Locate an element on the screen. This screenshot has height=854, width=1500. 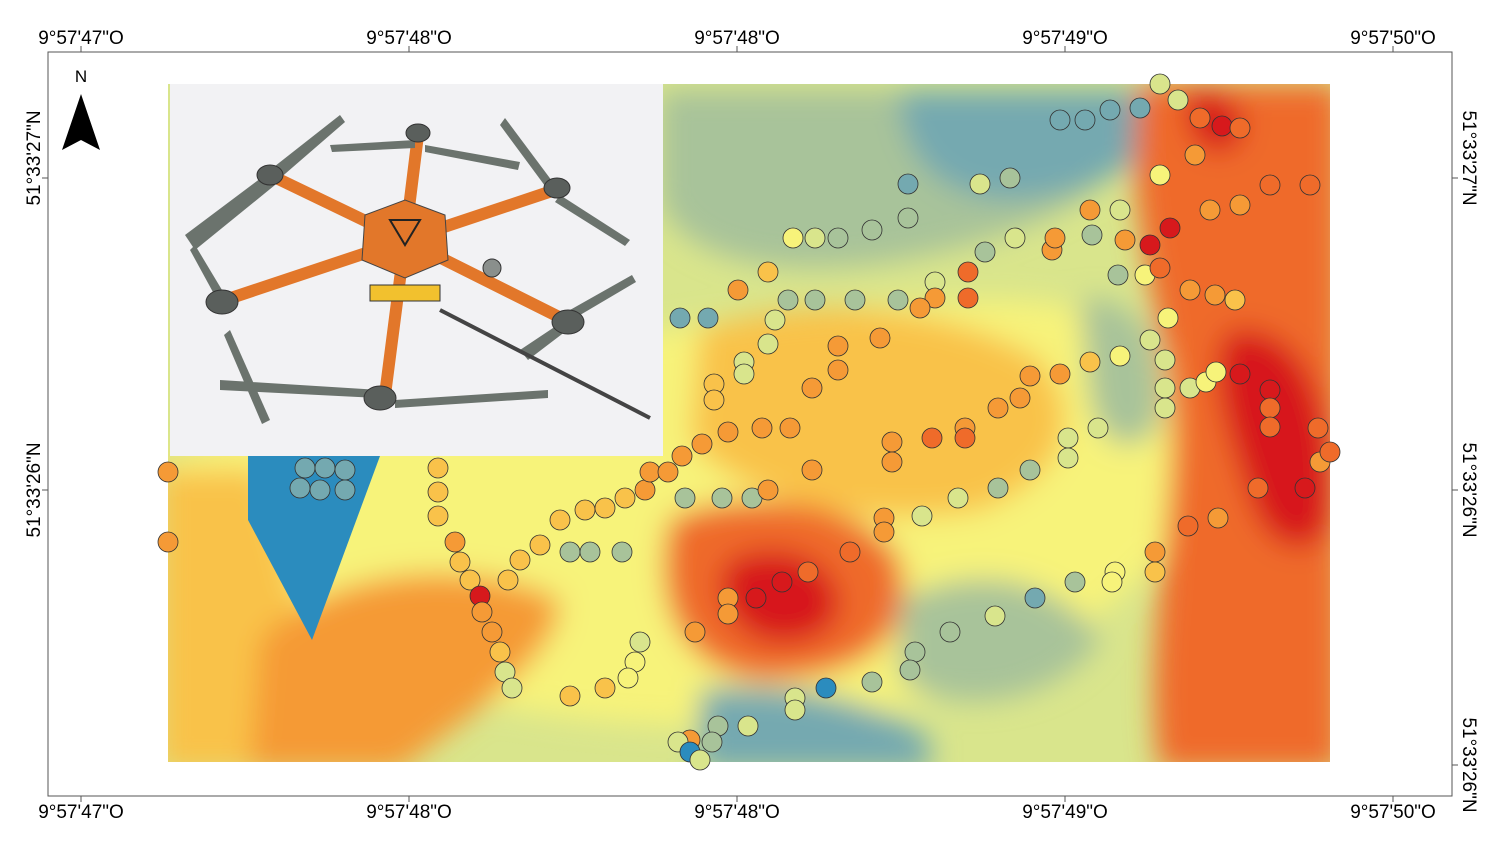
north-arrow-icon: N is located at coordinates (81, 108).